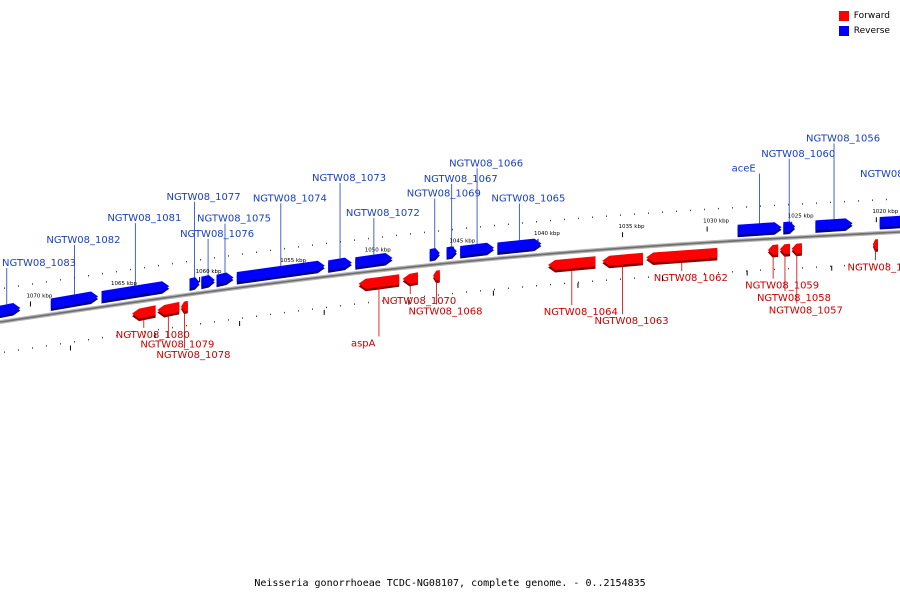 Image resolution: width=900 pixels, height=604 pixels. I want to click on legend-forward-label: Forward, so click(871, 15).